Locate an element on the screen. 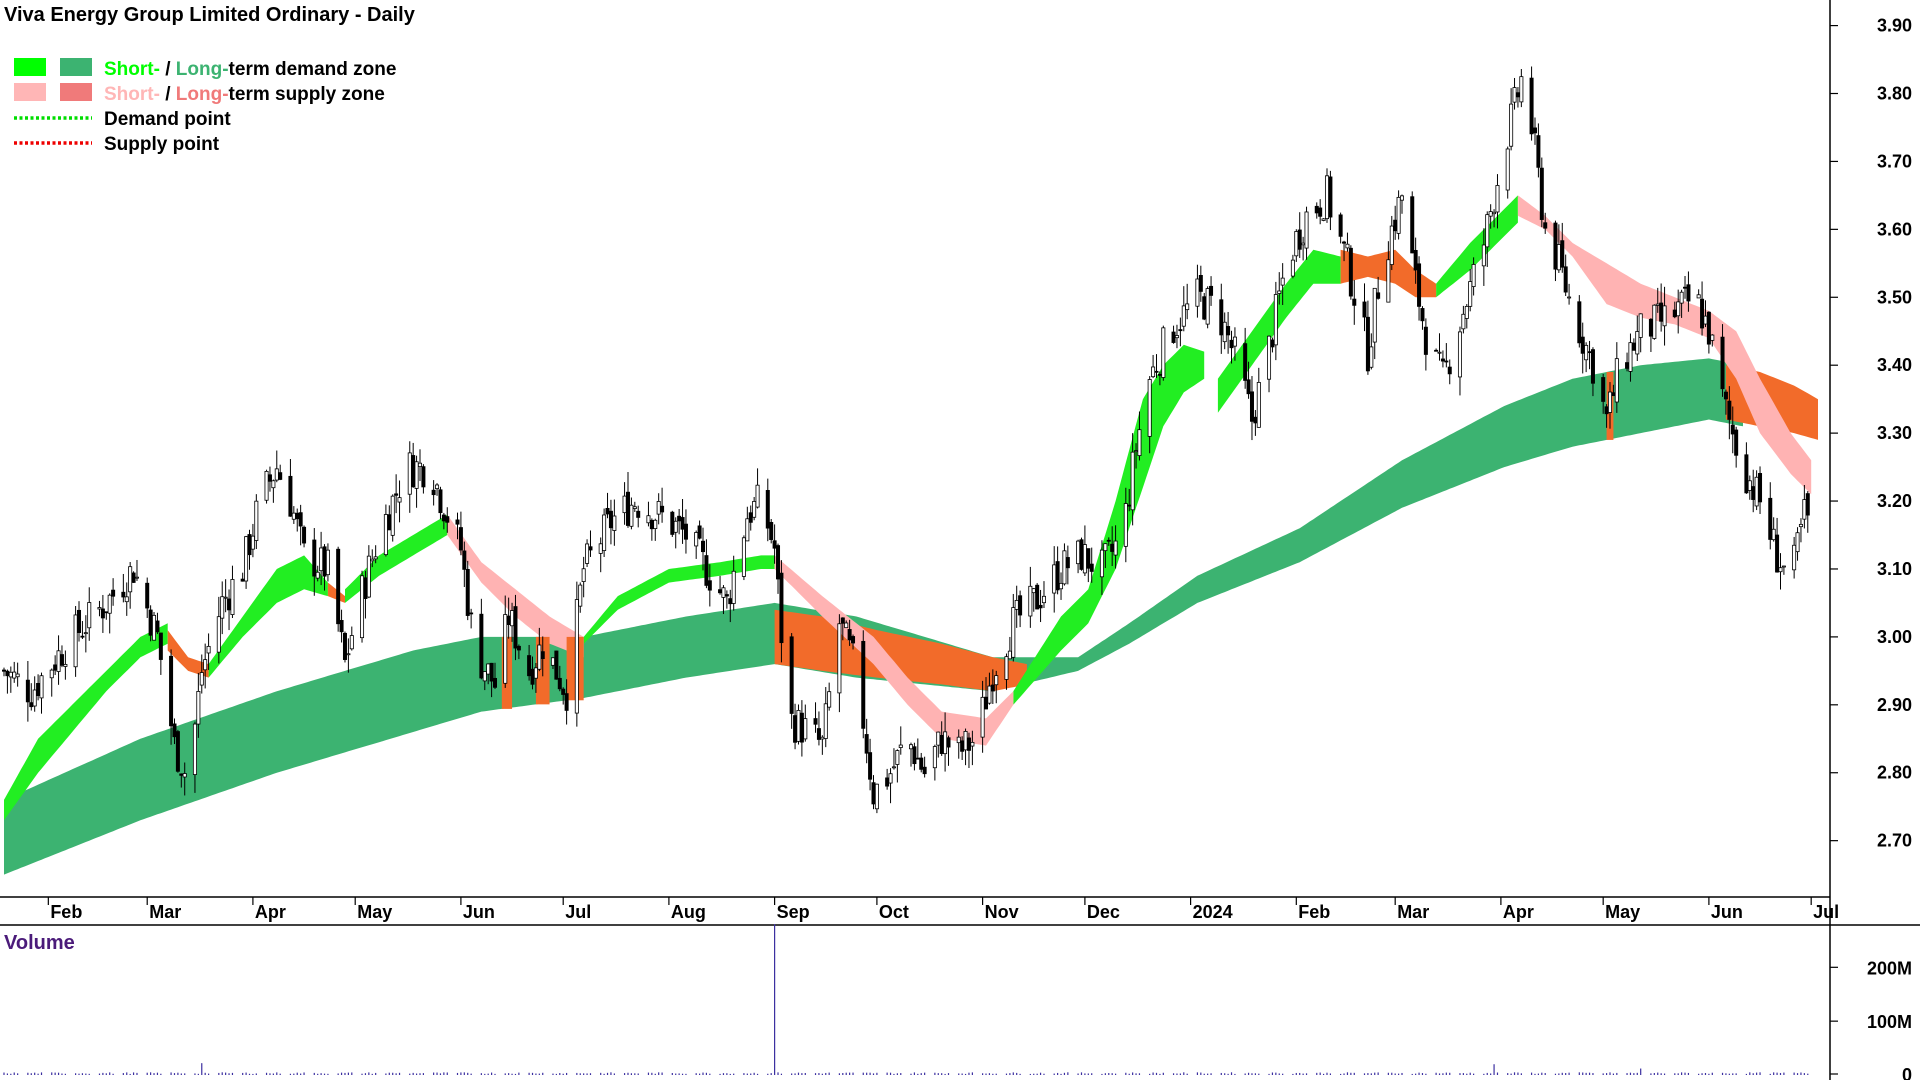 The width and height of the screenshot is (1920, 1080). month-tick-label: Feb is located at coordinates (66, 912).